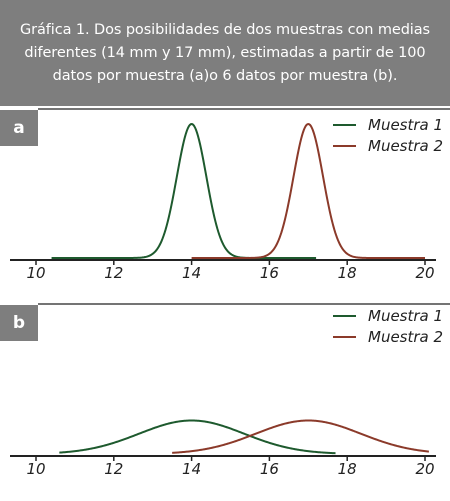  What do you see at coordinates (35, 273) in the screenshot?
I see `x-tick-label-10-panel-a: 10` at bounding box center [35, 273].